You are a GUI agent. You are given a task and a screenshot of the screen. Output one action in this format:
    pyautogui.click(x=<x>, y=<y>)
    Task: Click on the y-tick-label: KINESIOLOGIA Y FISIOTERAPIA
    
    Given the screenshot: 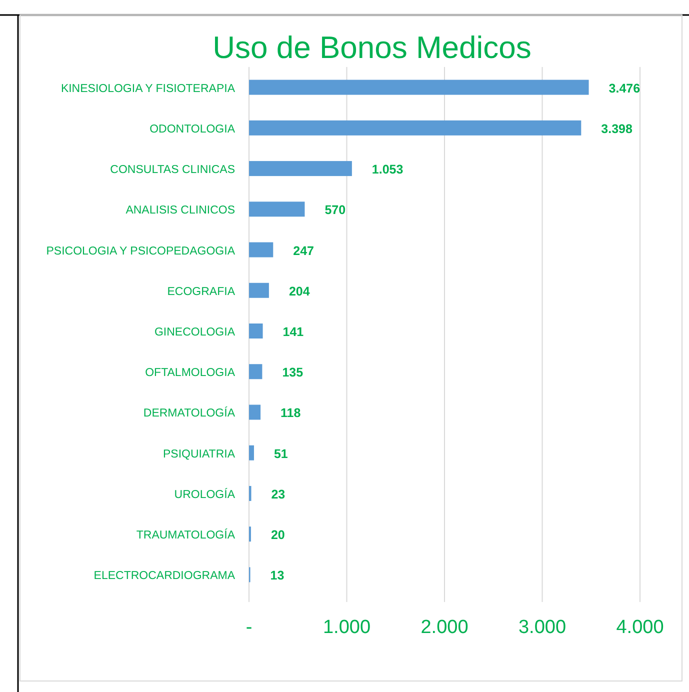 What is the action you would take?
    pyautogui.click(x=148, y=88)
    